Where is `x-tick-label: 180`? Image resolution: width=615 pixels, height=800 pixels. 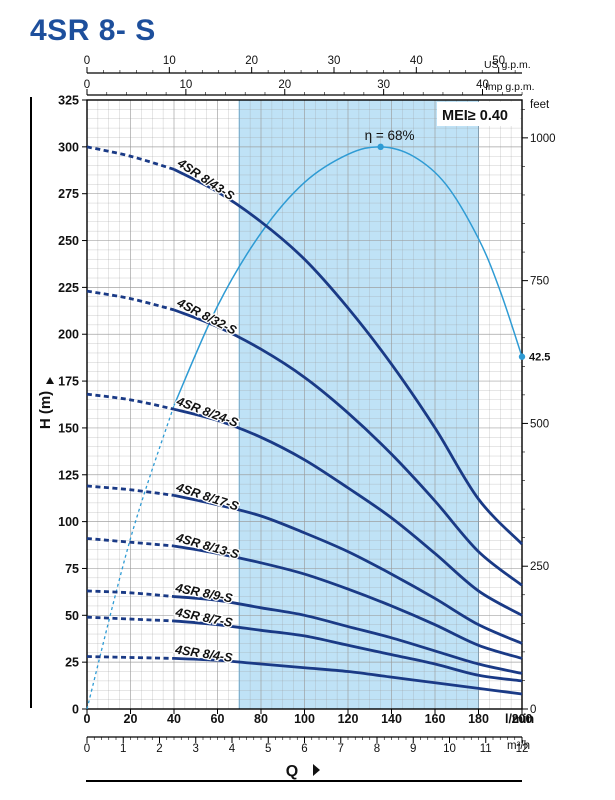 x-tick-label: 180 is located at coordinates (478, 719).